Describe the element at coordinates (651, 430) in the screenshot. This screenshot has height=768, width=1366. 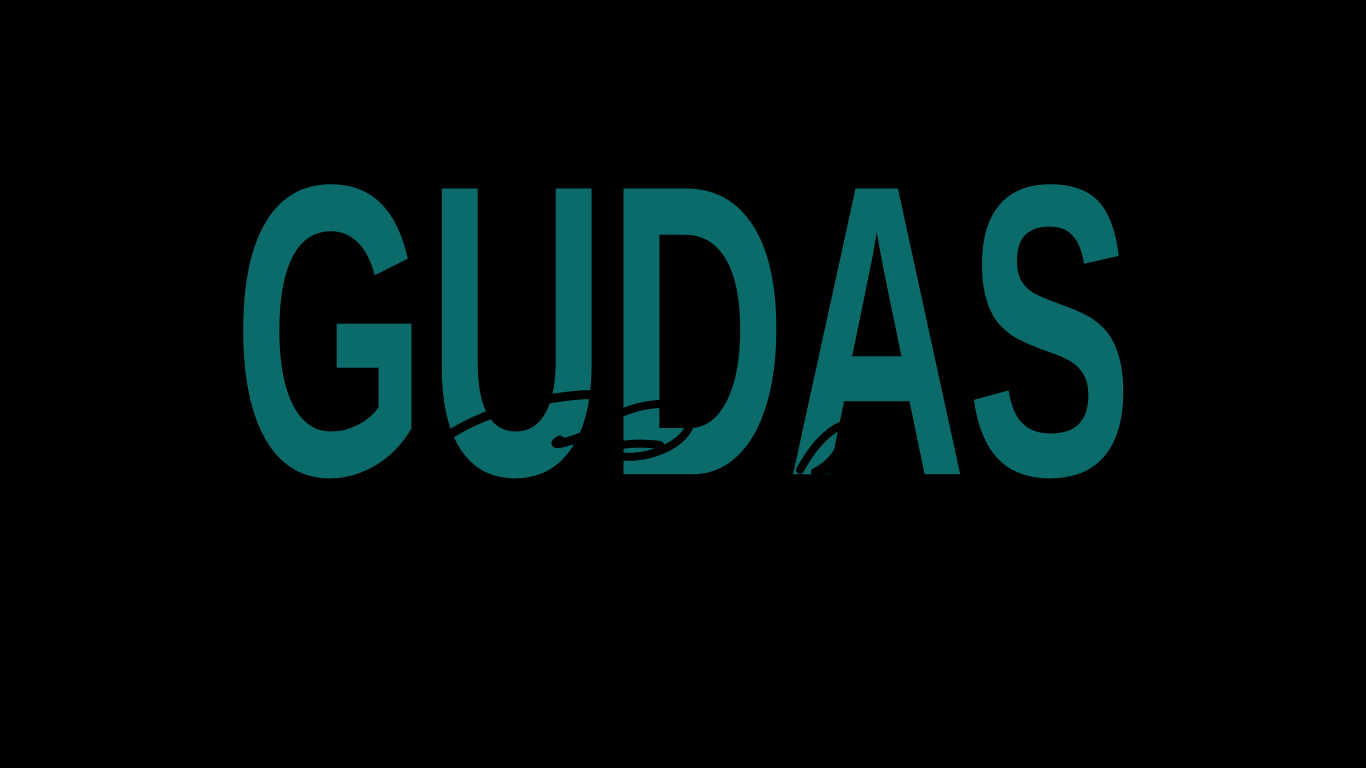
I see `script-loop-center` at that location.